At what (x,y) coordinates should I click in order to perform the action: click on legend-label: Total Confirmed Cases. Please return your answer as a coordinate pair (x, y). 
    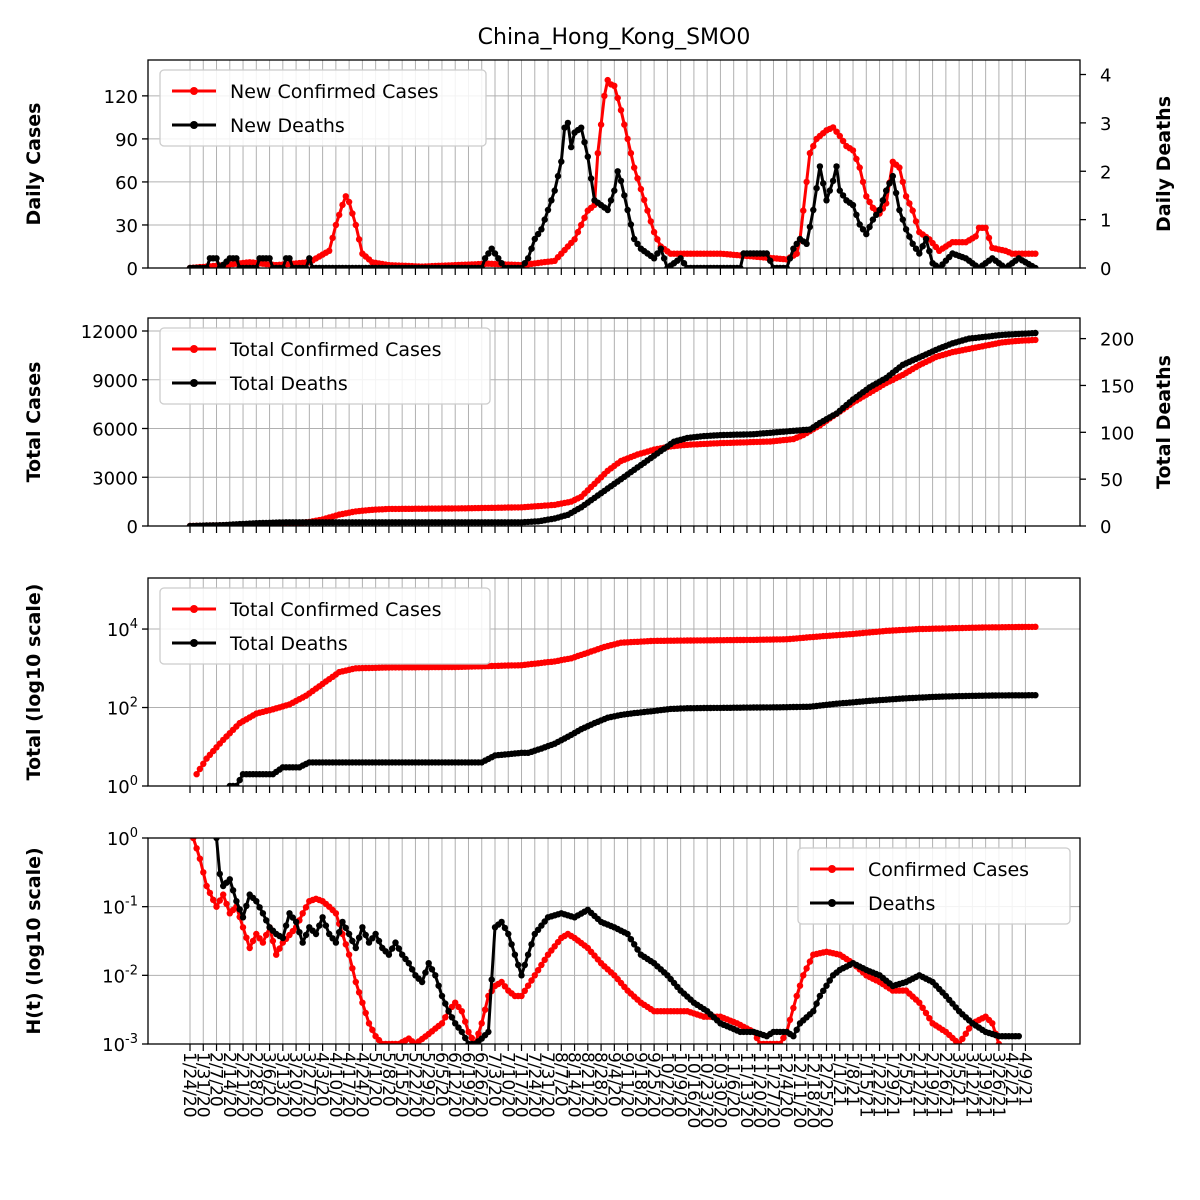
    Looking at the image, I should click on (335, 350).